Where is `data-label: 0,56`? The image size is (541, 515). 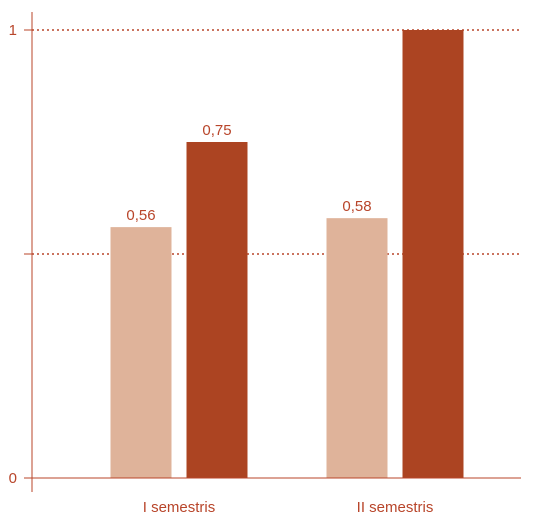
data-label: 0,56 is located at coordinates (140, 215).